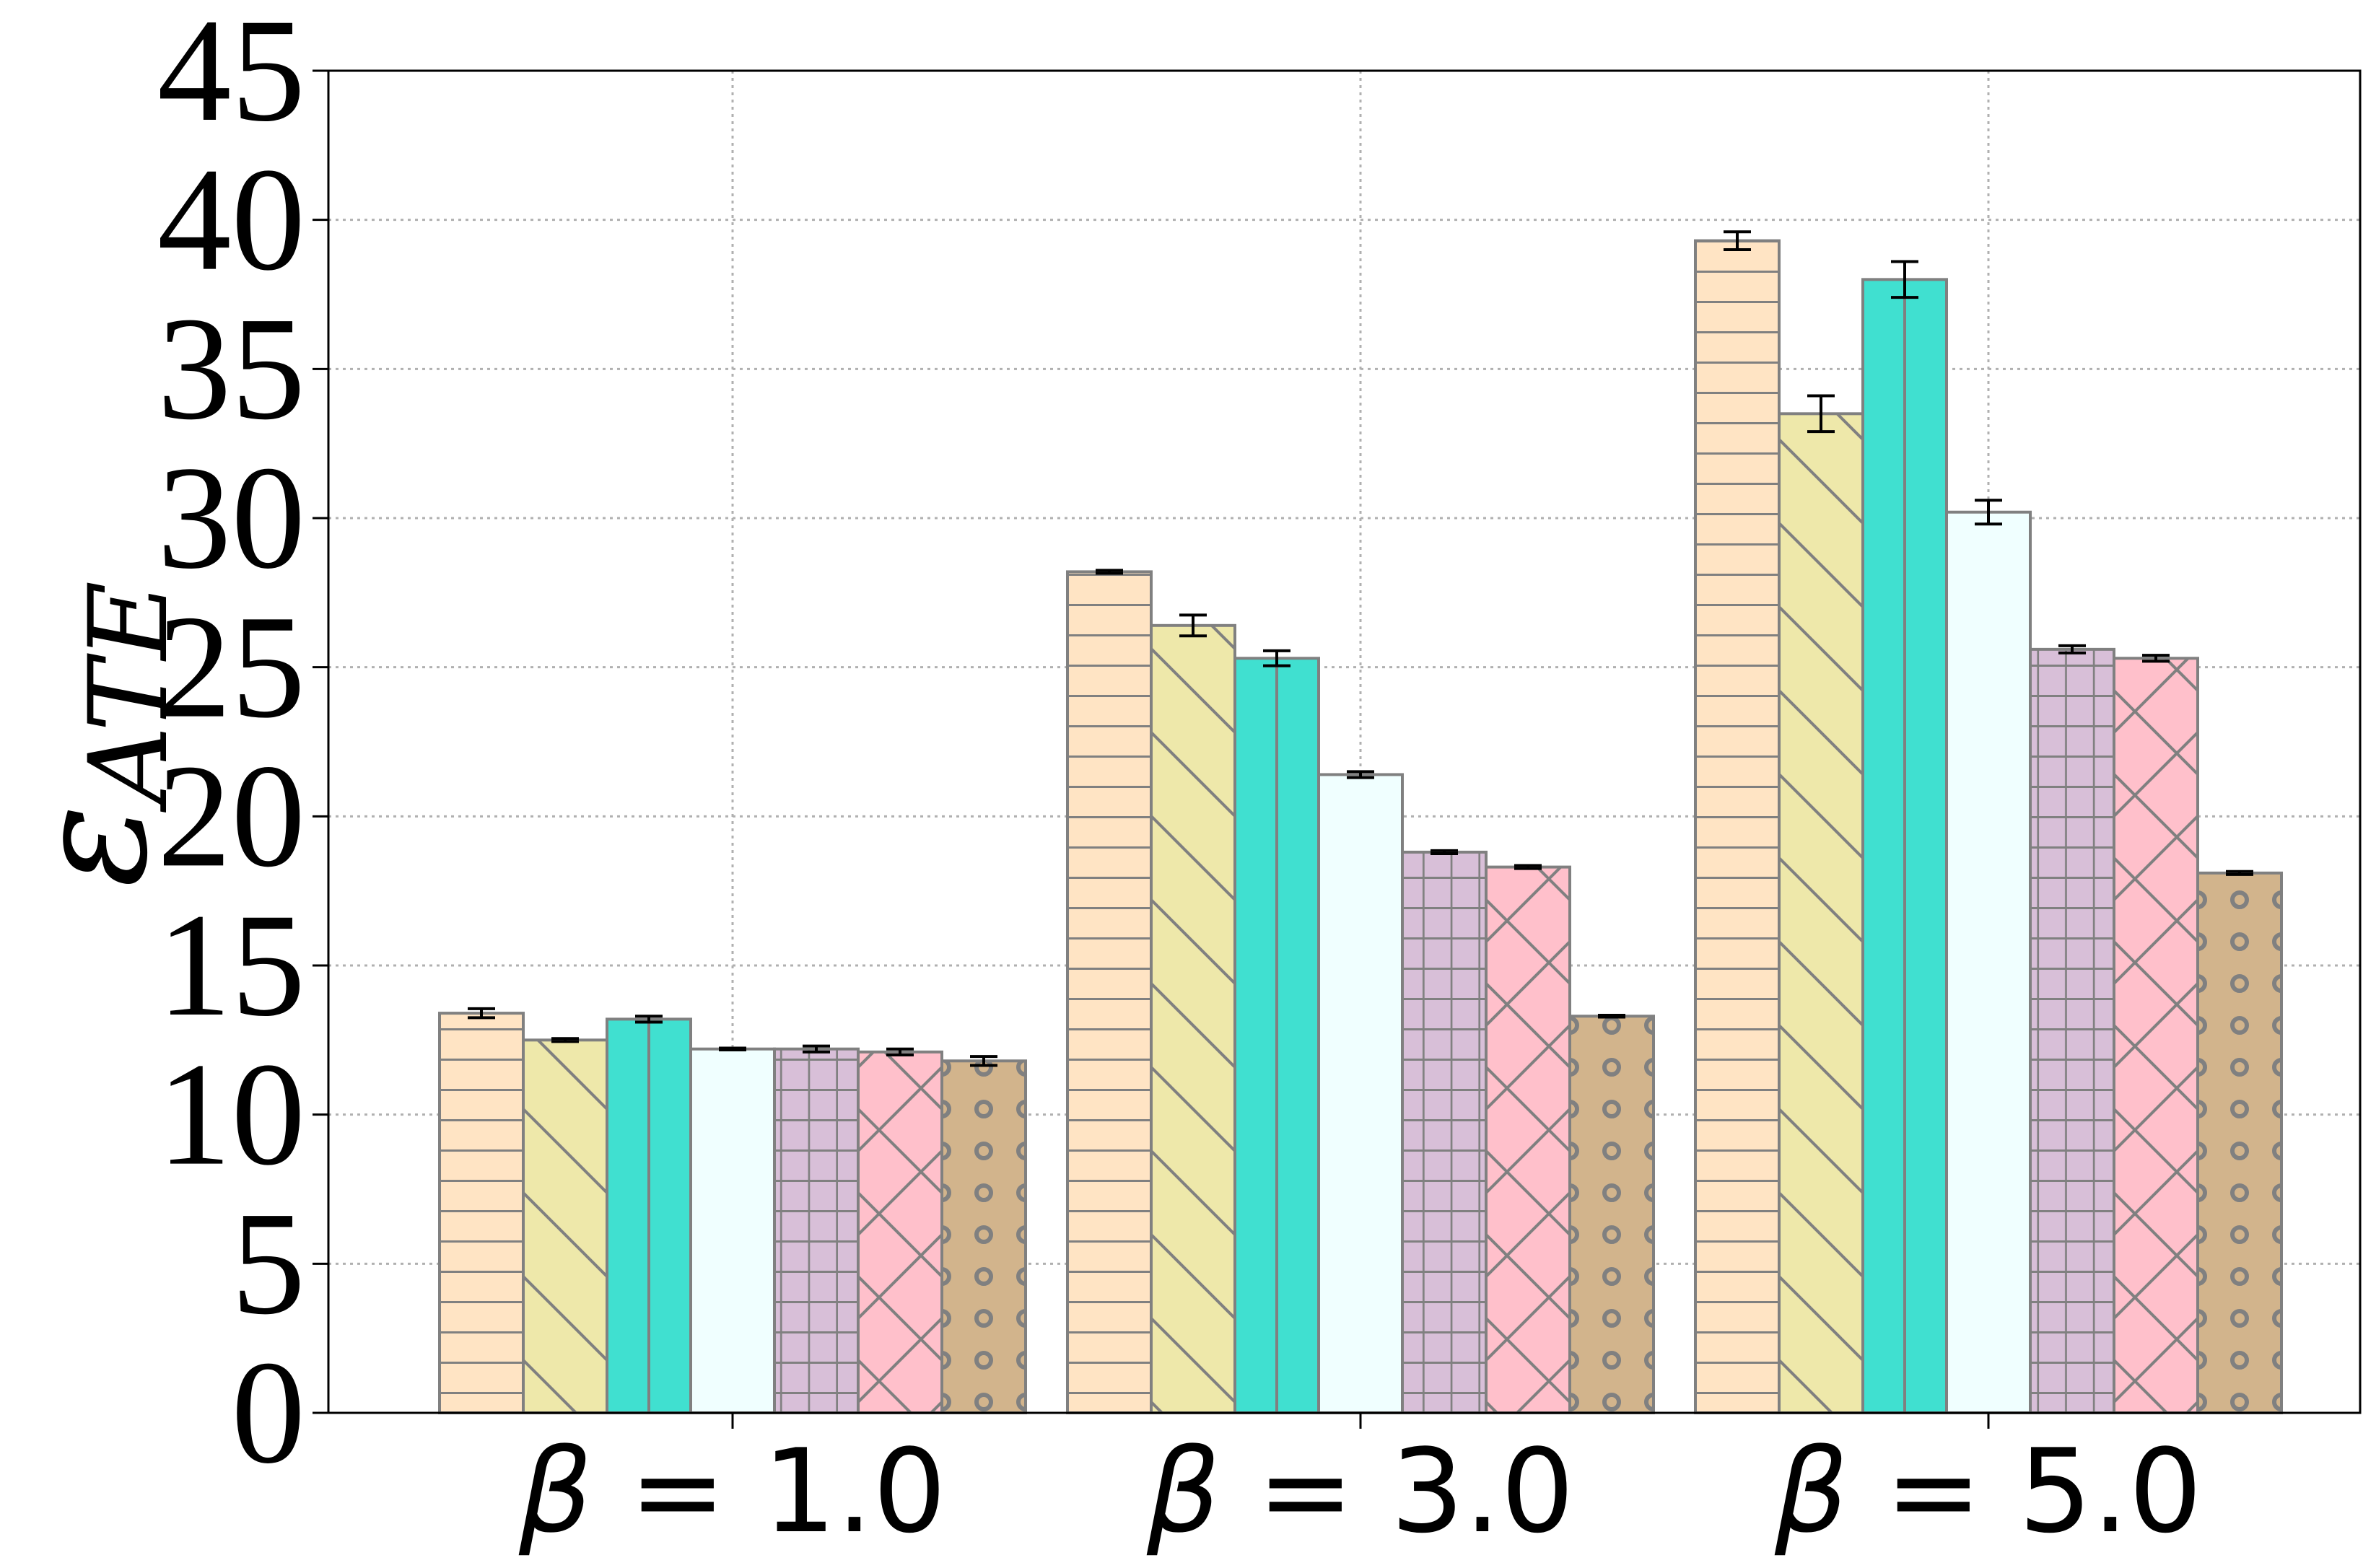  Describe the element at coordinates (231, 518) in the screenshot. I see `y-tick-label: 30` at that location.